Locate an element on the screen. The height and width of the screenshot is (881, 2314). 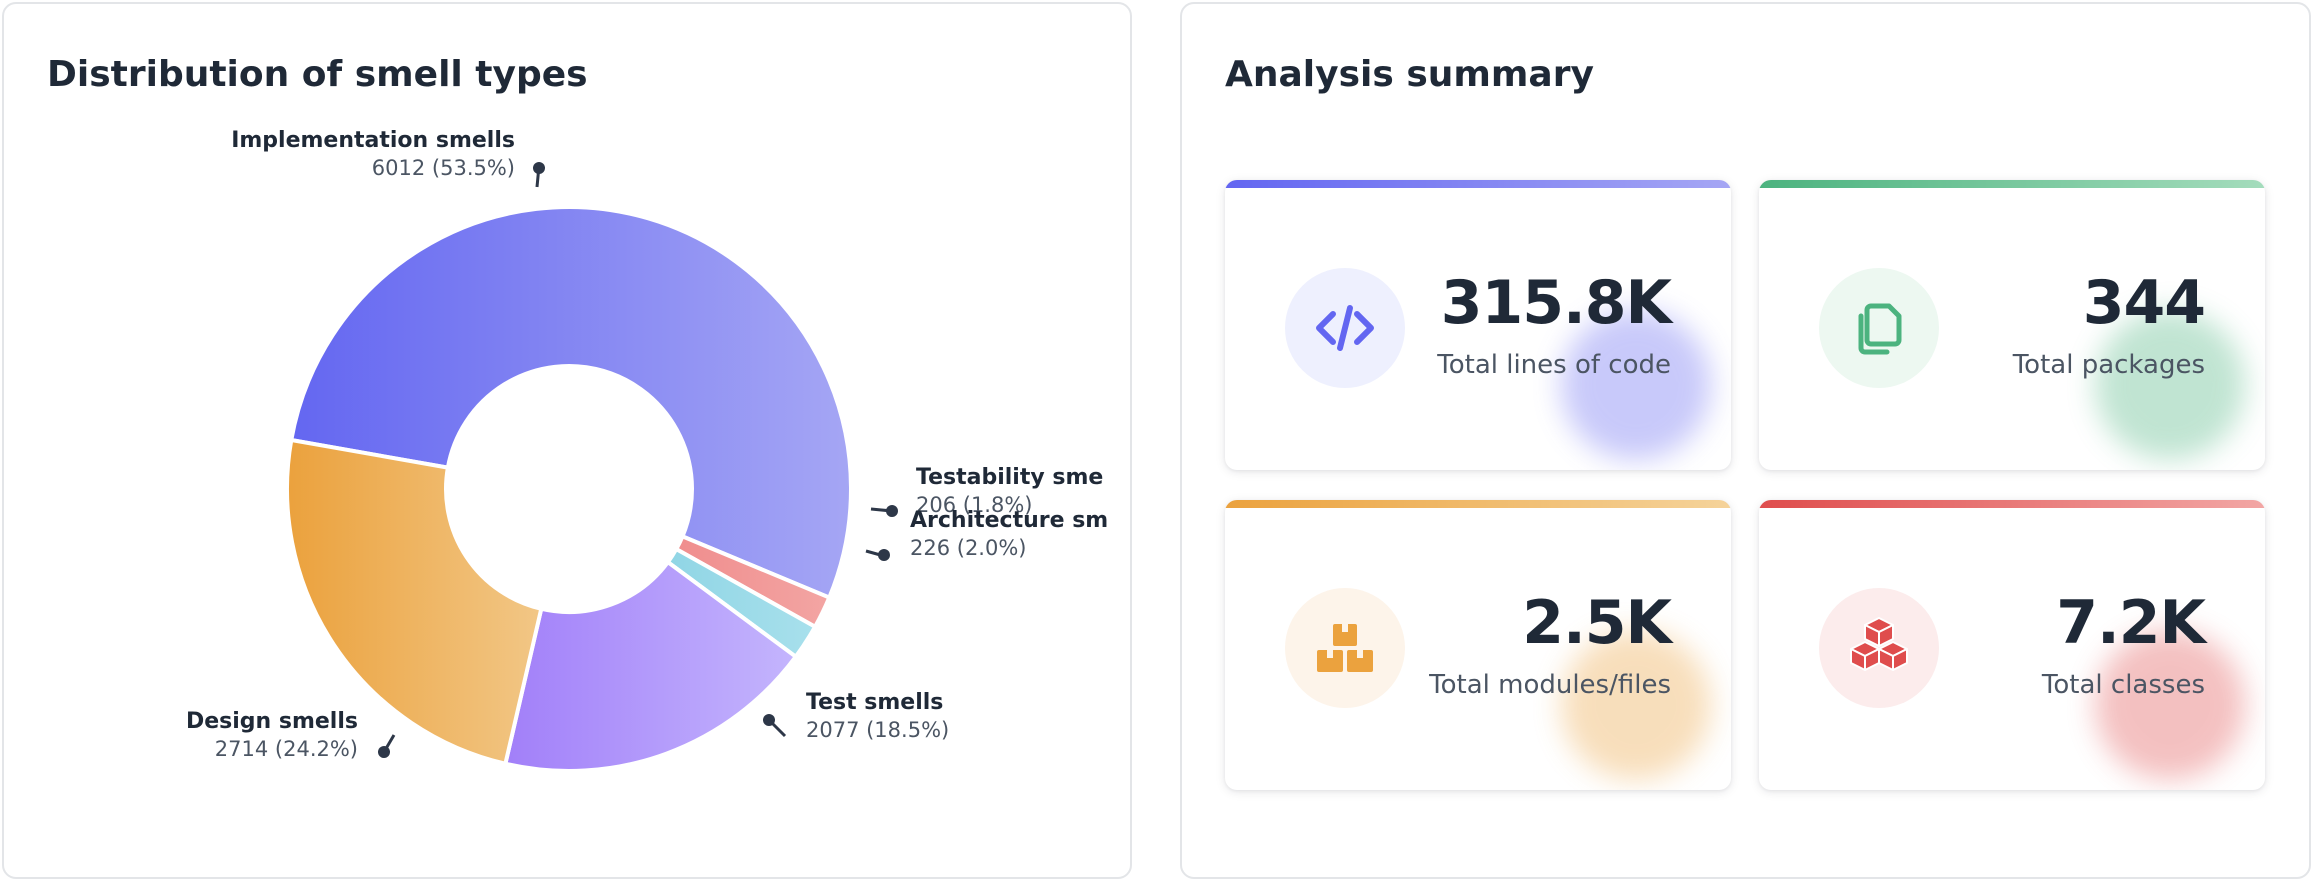
slice-label-value: 2077 (18.5%) is located at coordinates (877, 730).